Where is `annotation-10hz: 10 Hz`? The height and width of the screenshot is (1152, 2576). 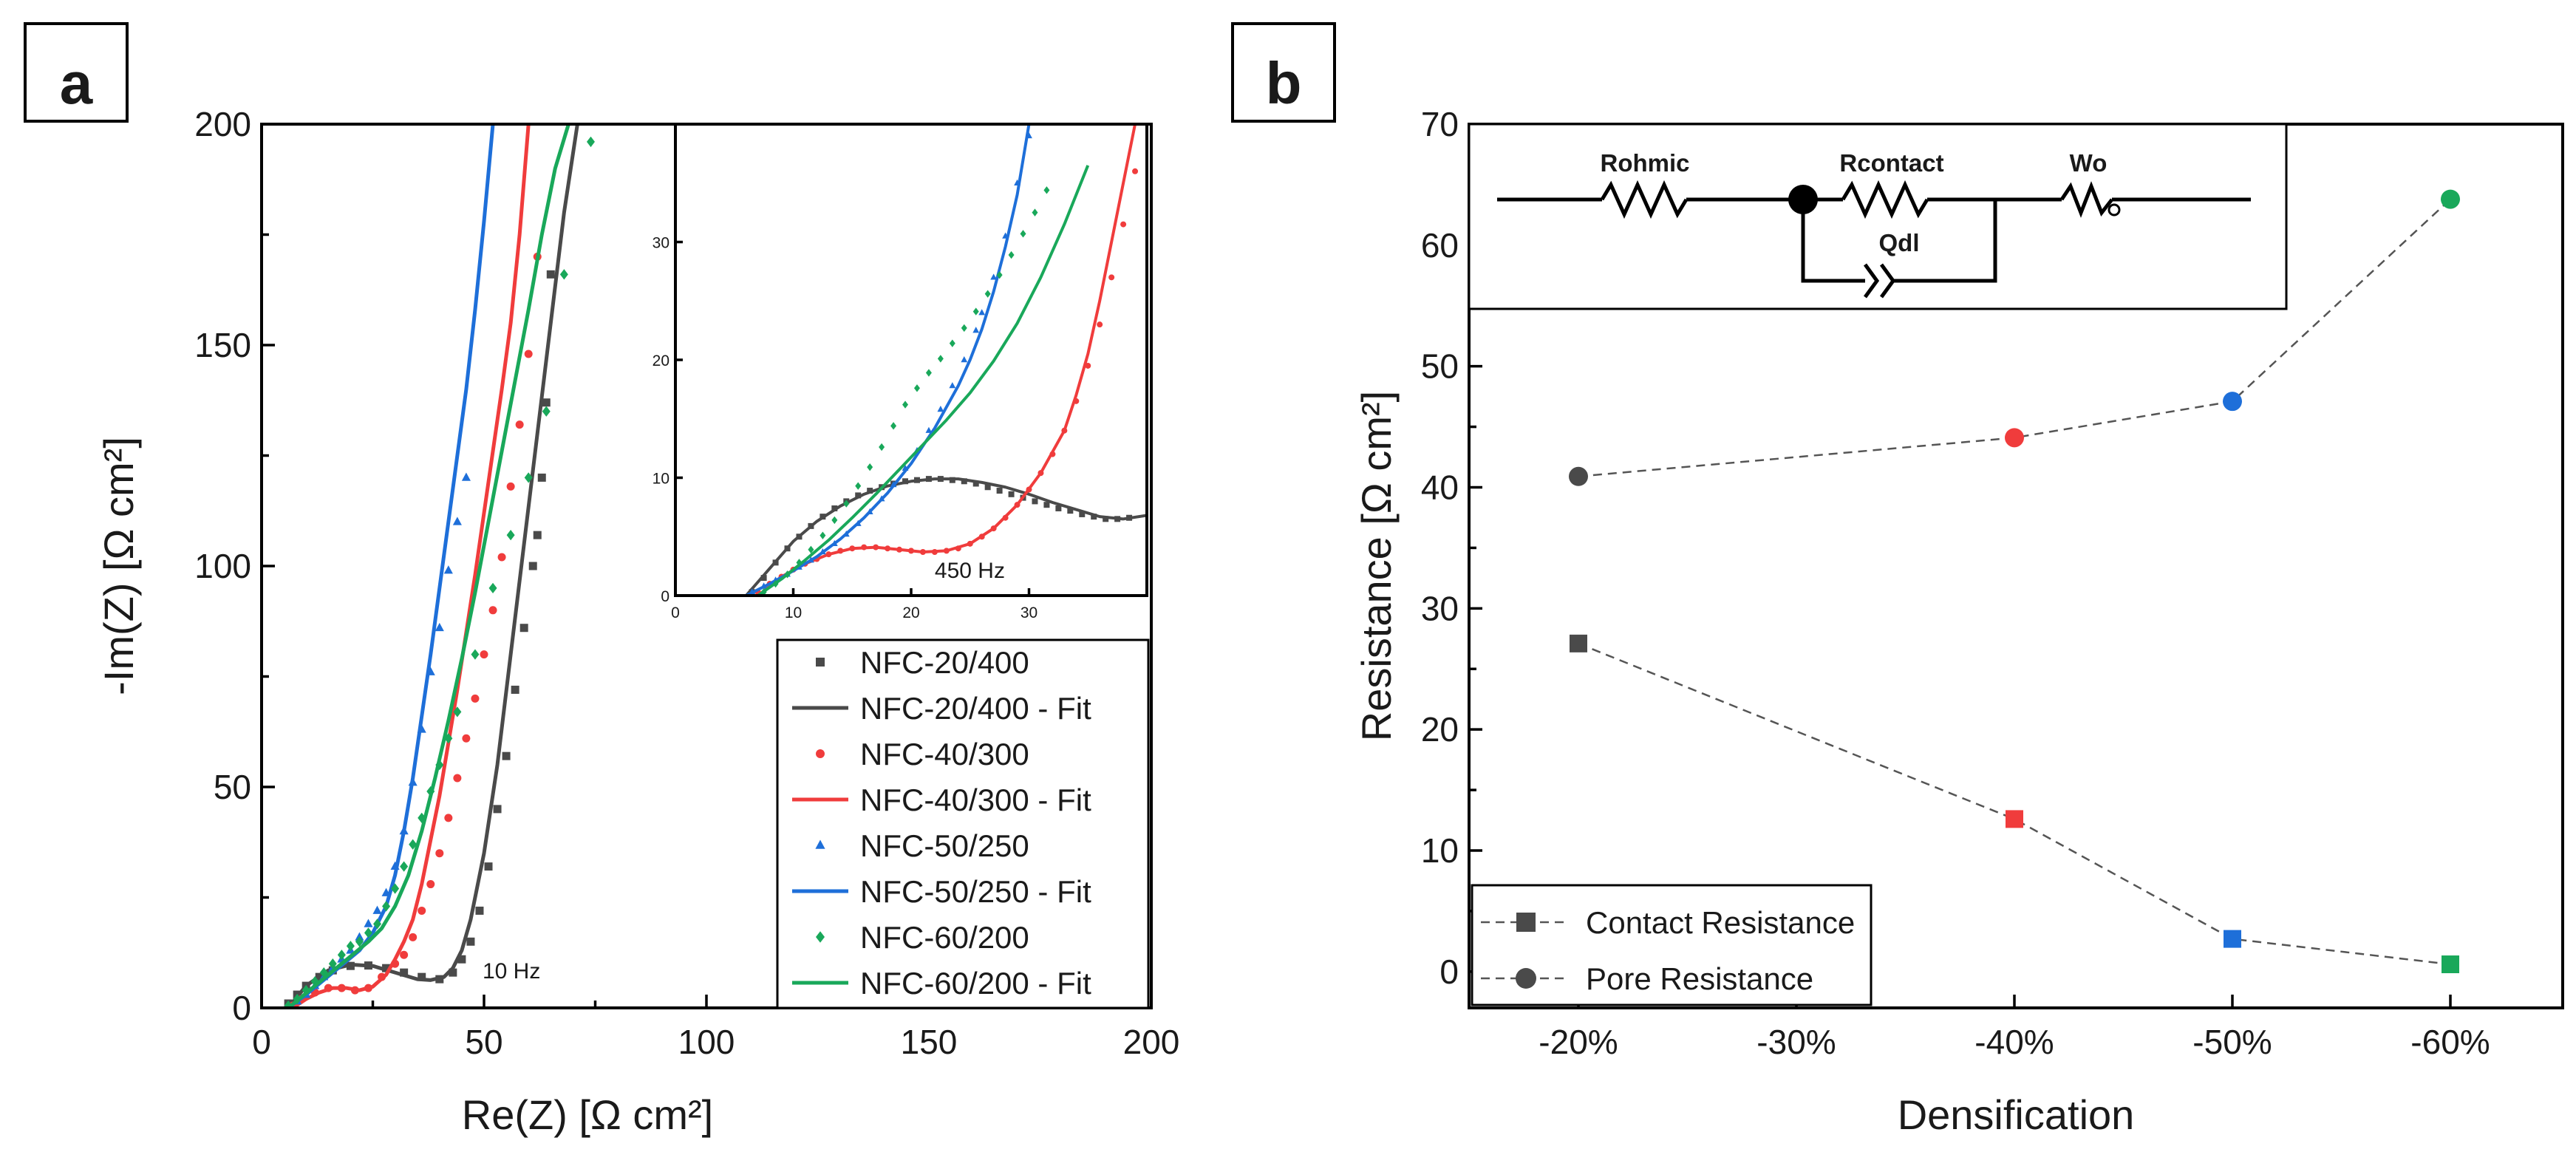 annotation-10hz: 10 Hz is located at coordinates (511, 972).